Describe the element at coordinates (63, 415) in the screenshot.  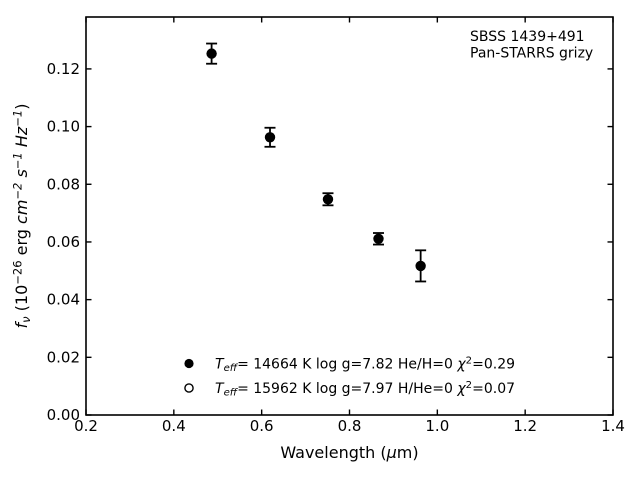
I see `y-tick-label: 0.00` at that location.